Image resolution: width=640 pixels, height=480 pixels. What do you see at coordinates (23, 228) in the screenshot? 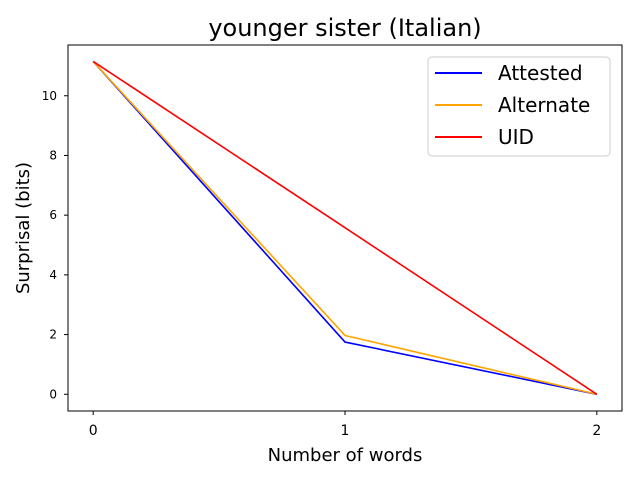
I see `y-axis-label: Surprisal (bits)` at bounding box center [23, 228].